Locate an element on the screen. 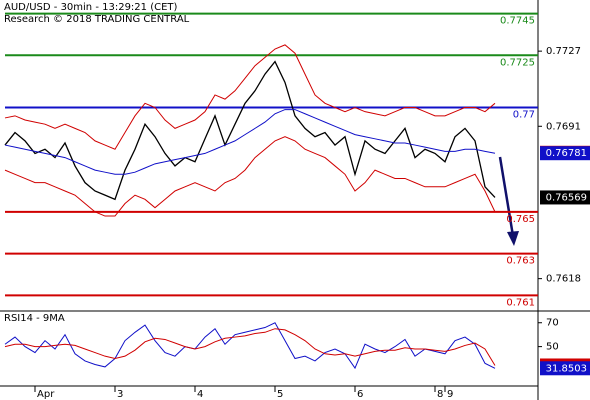  y-tick-label: 0.7691 is located at coordinates (563, 126).